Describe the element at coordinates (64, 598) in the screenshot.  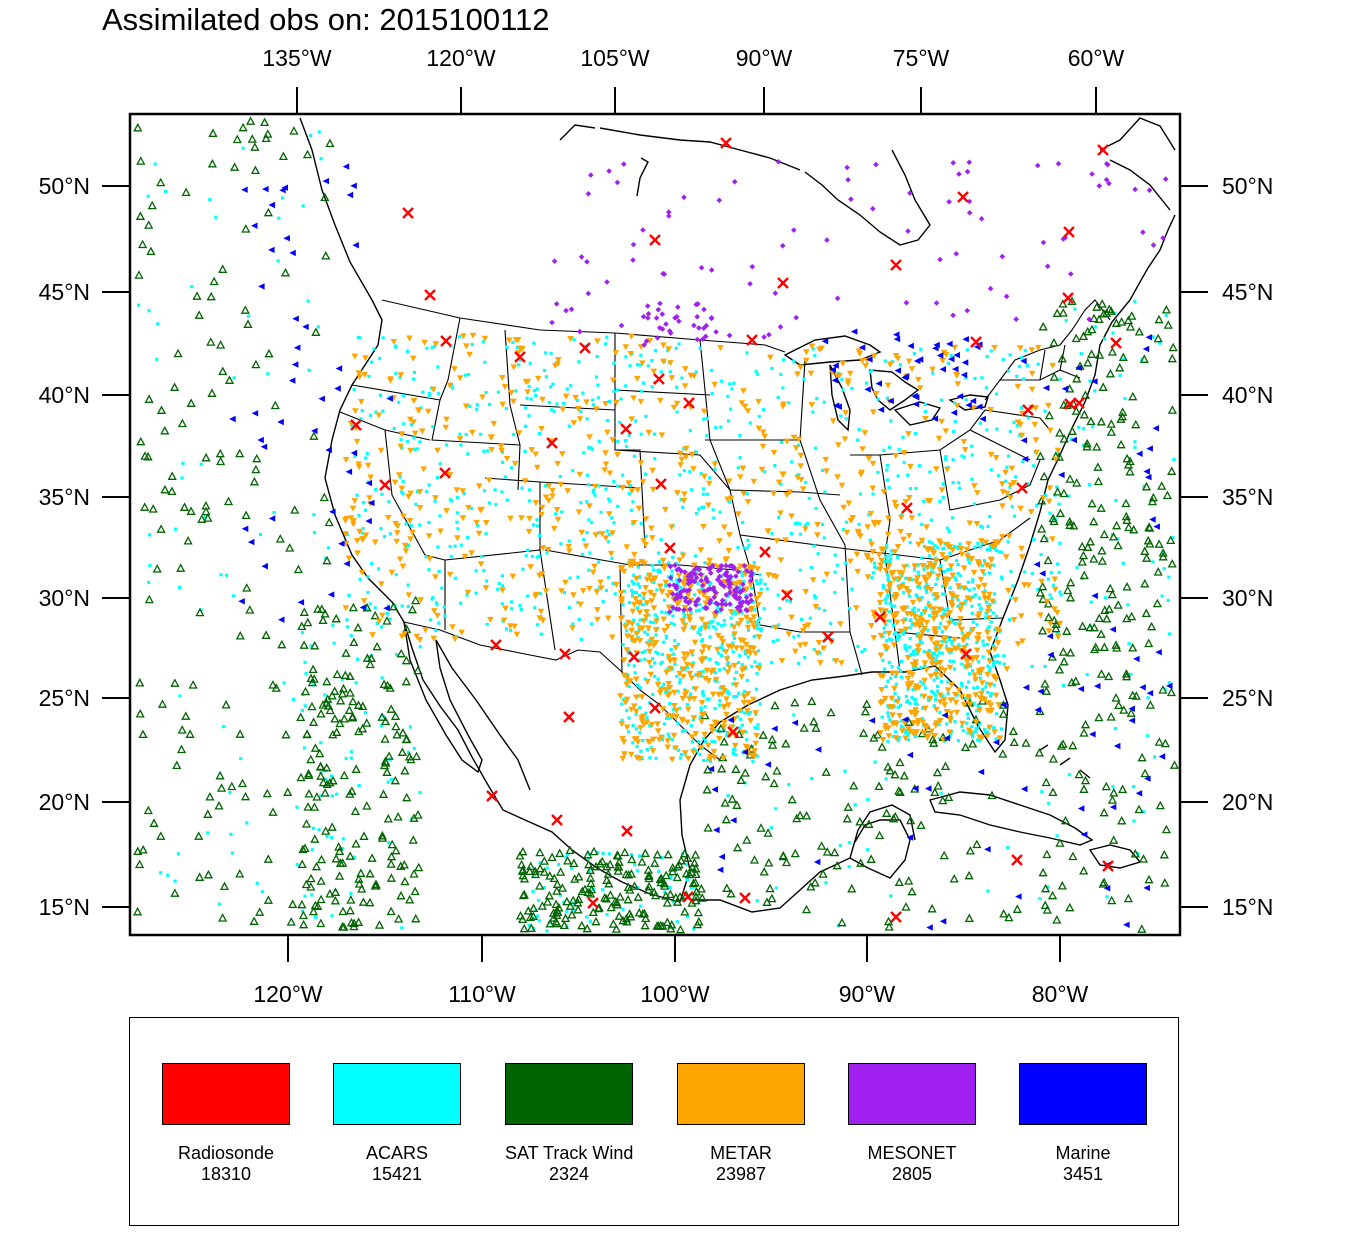
I see `left-lat-label: 30°N` at that location.